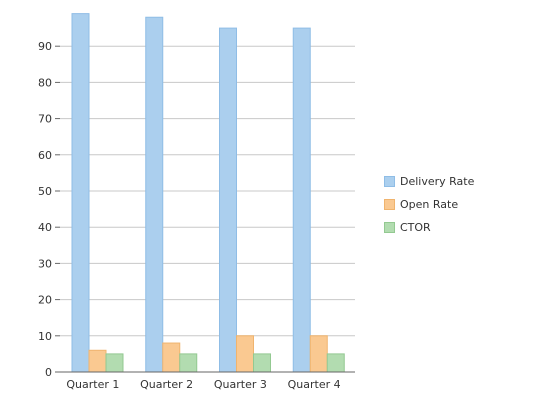 This screenshot has width=544, height=418. Describe the element at coordinates (437, 181) in the screenshot. I see `legend-label: Delivery Rate` at that location.